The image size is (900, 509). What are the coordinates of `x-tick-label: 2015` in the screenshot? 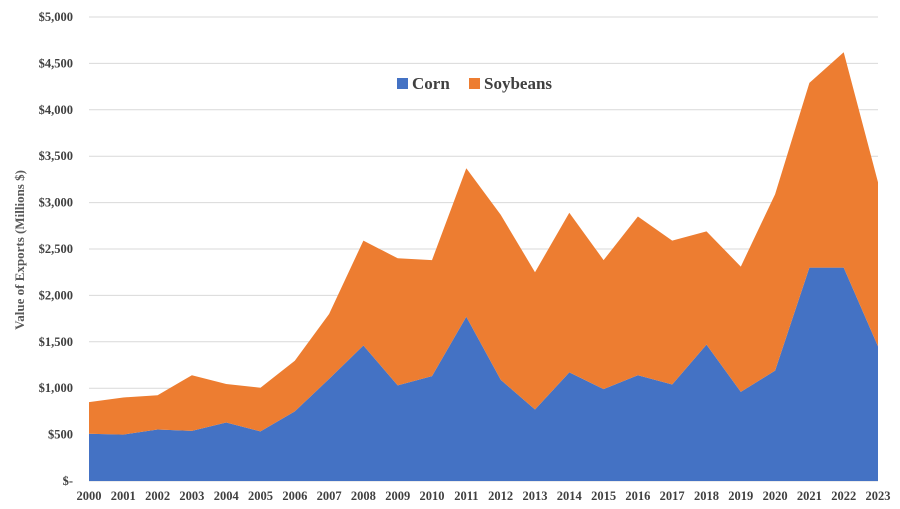 It's located at (603, 496).